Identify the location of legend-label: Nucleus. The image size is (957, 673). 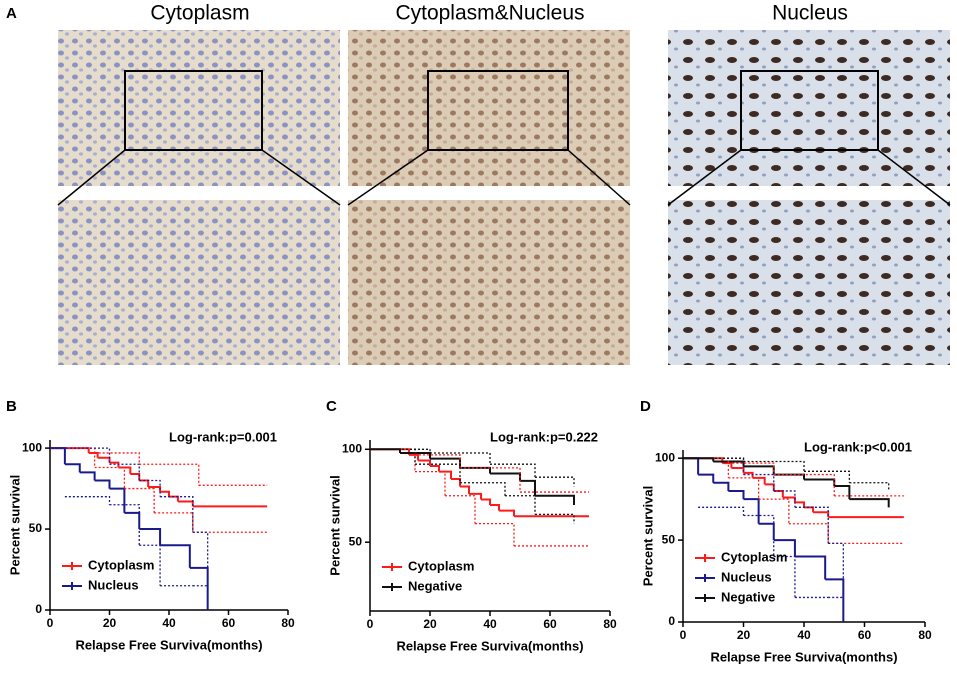
(746, 576).